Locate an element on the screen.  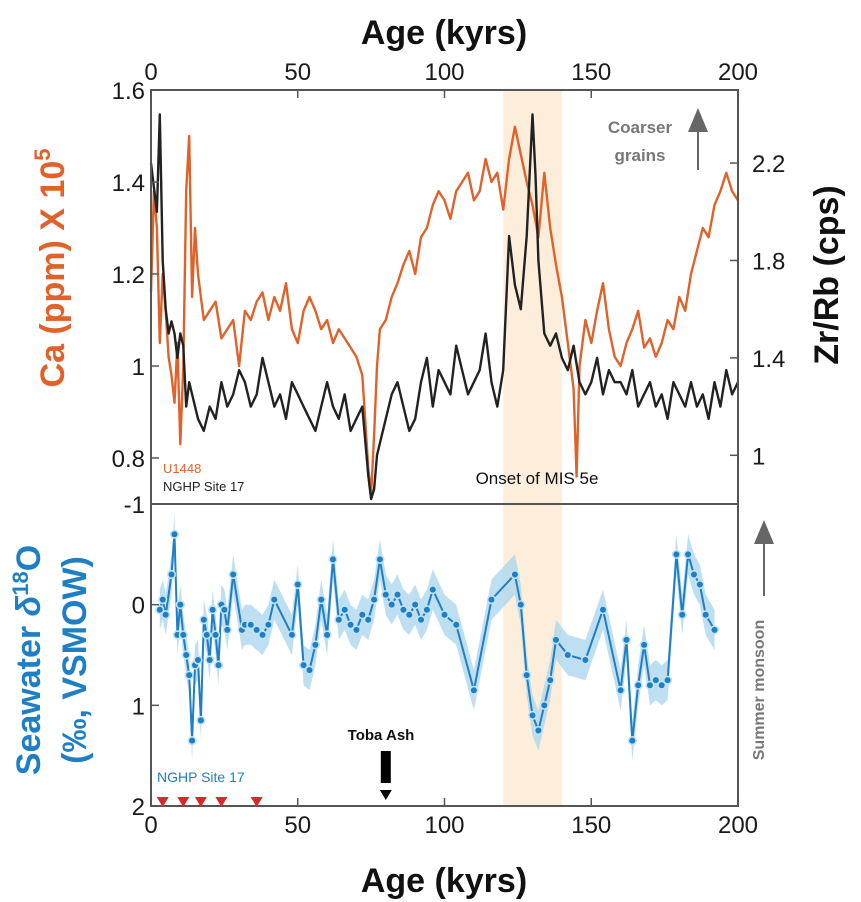
top-x-axis-title: Age (kyrs) is located at coordinates (444, 33).